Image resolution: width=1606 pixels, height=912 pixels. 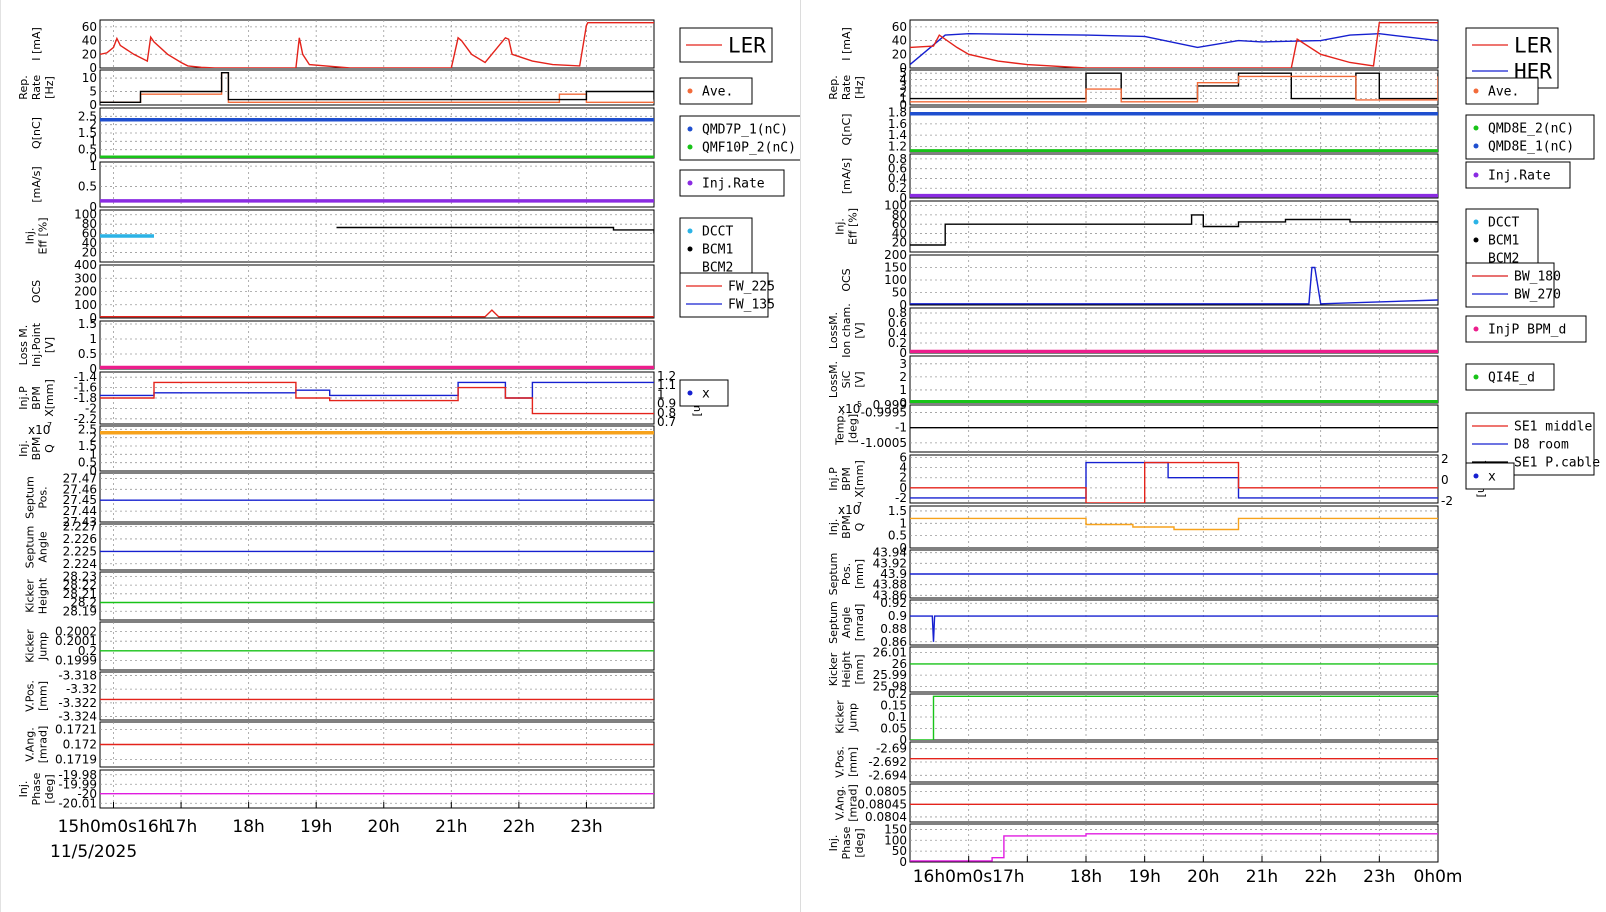 I want to click on y-tick-label: 4, so click(x=903, y=80).